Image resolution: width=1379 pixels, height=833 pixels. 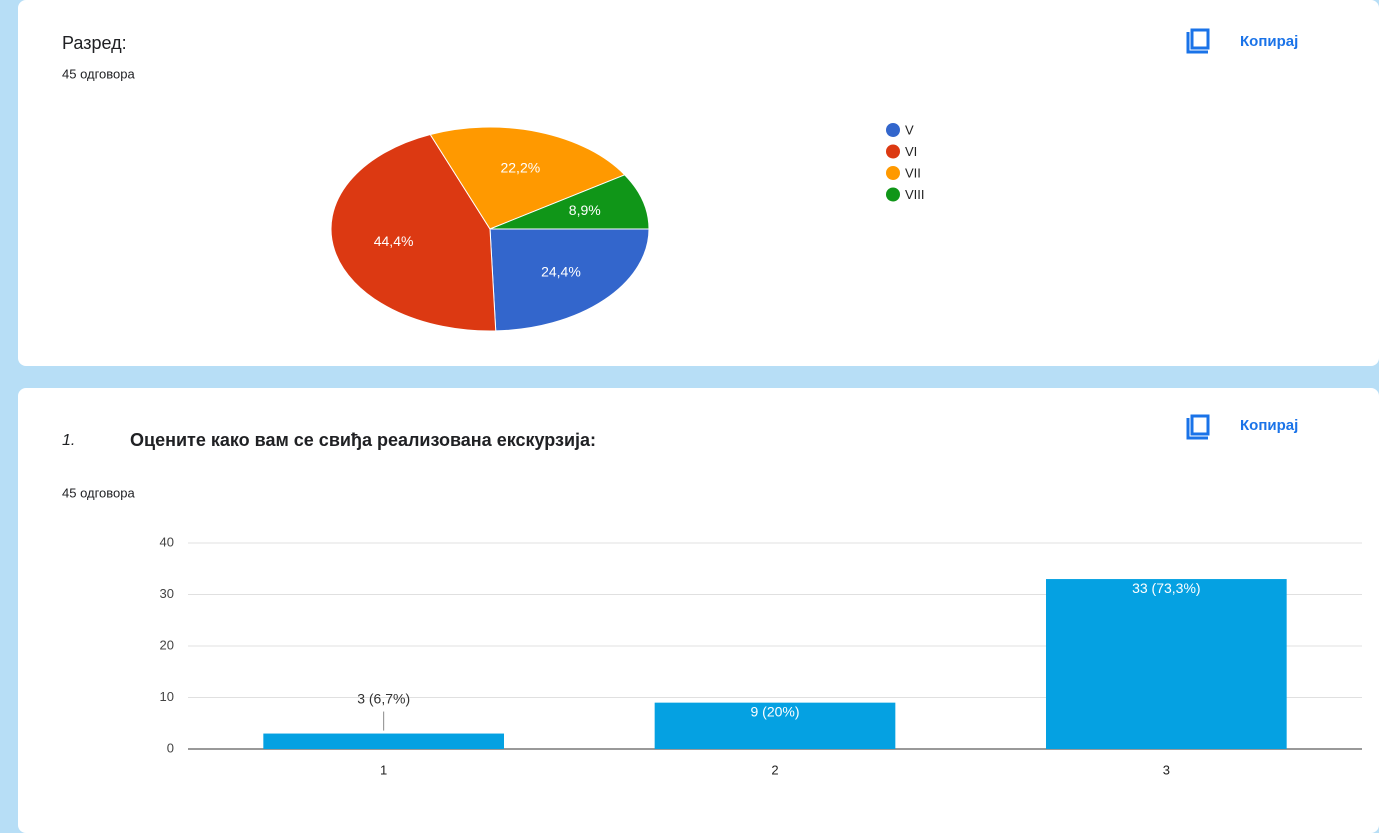 What do you see at coordinates (167, 696) in the screenshot?
I see `y-tick-label: 10` at bounding box center [167, 696].